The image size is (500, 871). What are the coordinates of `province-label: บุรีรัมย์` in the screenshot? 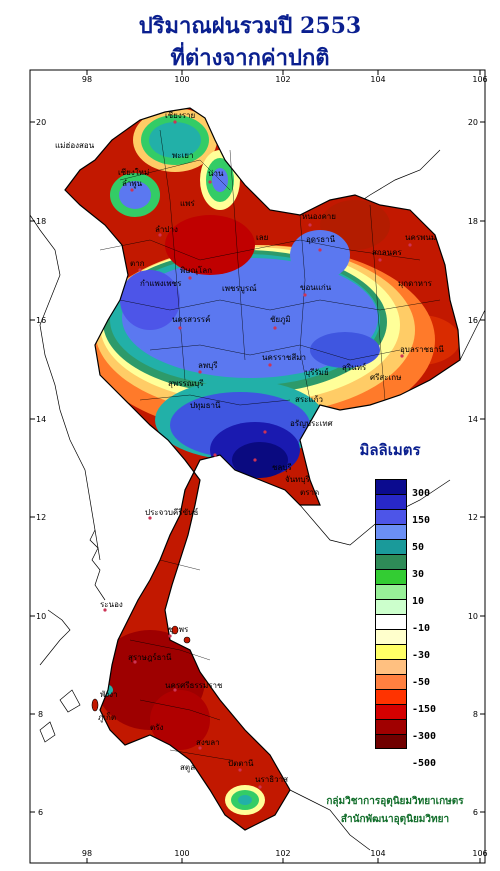 It's located at (317, 372).